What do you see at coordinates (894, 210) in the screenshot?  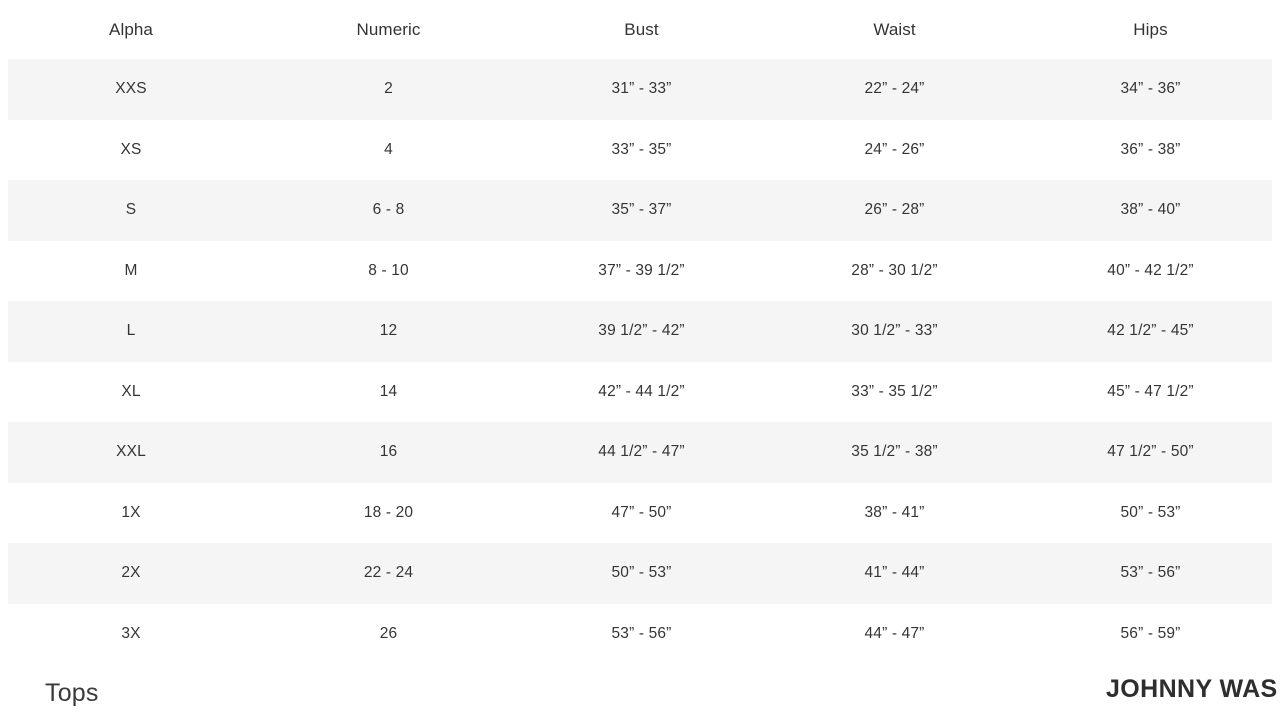 I see `cell-waist: 26” - 28”` at bounding box center [894, 210].